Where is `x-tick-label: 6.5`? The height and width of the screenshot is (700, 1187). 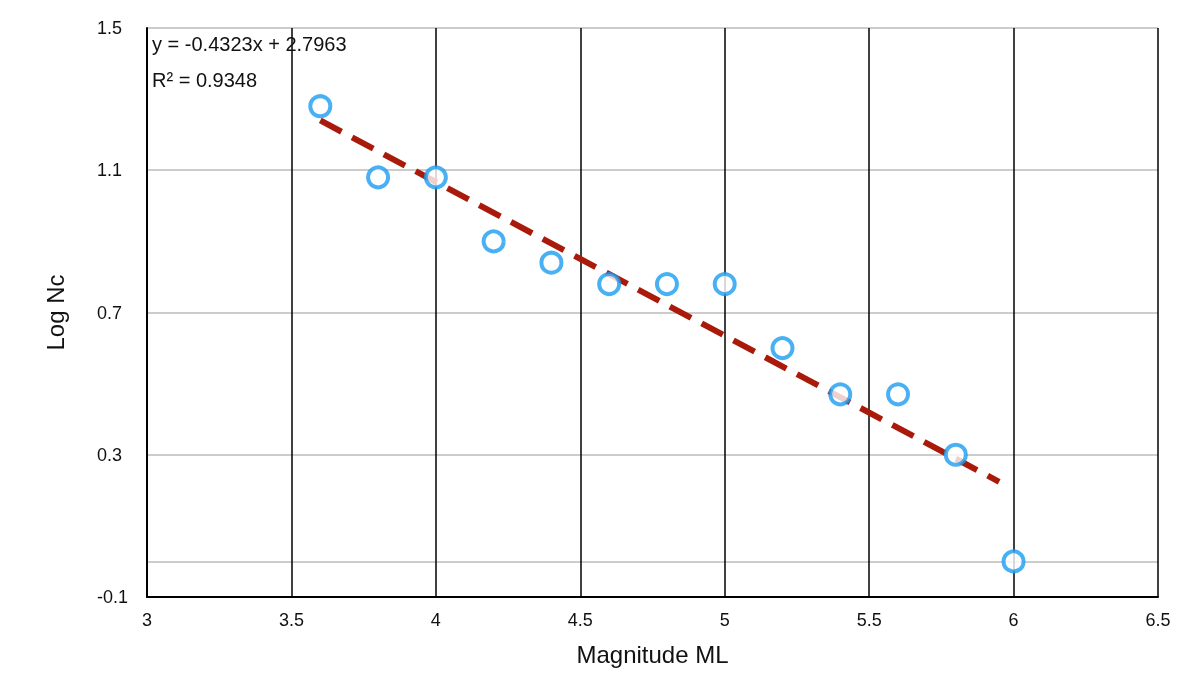 x-tick-label: 6.5 is located at coordinates (1158, 620).